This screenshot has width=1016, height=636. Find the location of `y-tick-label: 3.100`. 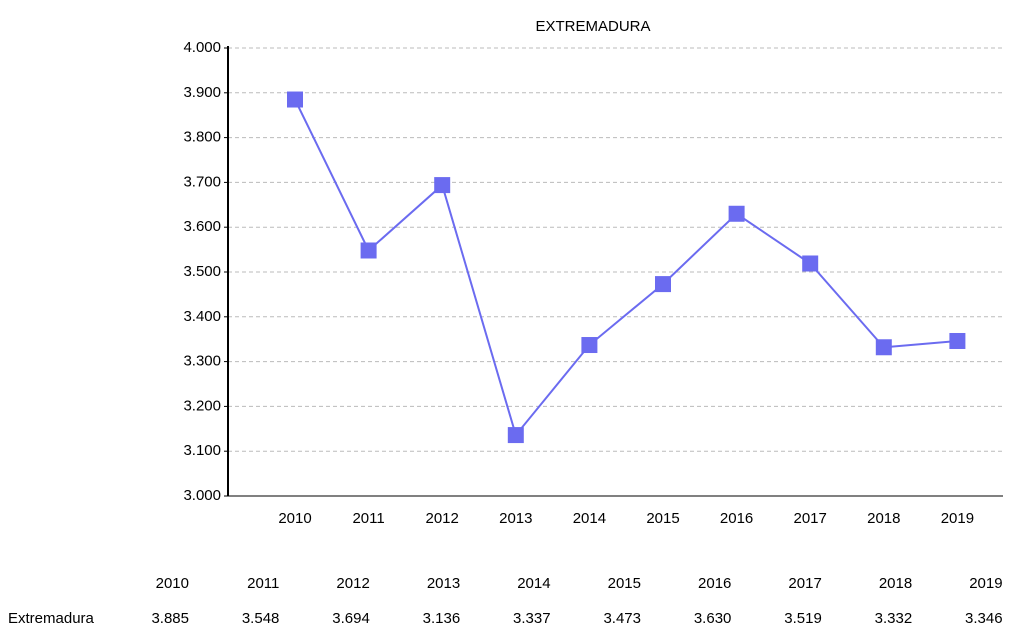

y-tick-label: 3.100 is located at coordinates (202, 450).